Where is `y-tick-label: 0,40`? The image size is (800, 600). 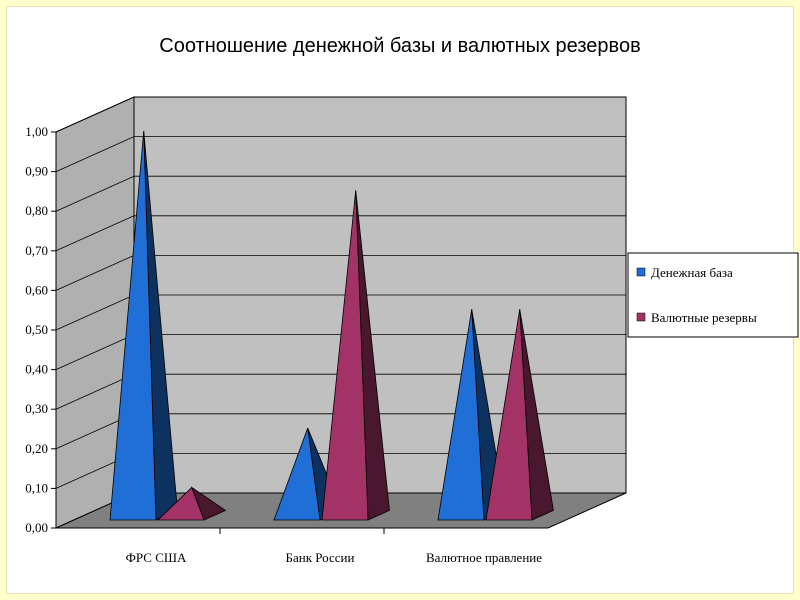 y-tick-label: 0,40 is located at coordinates (36, 369).